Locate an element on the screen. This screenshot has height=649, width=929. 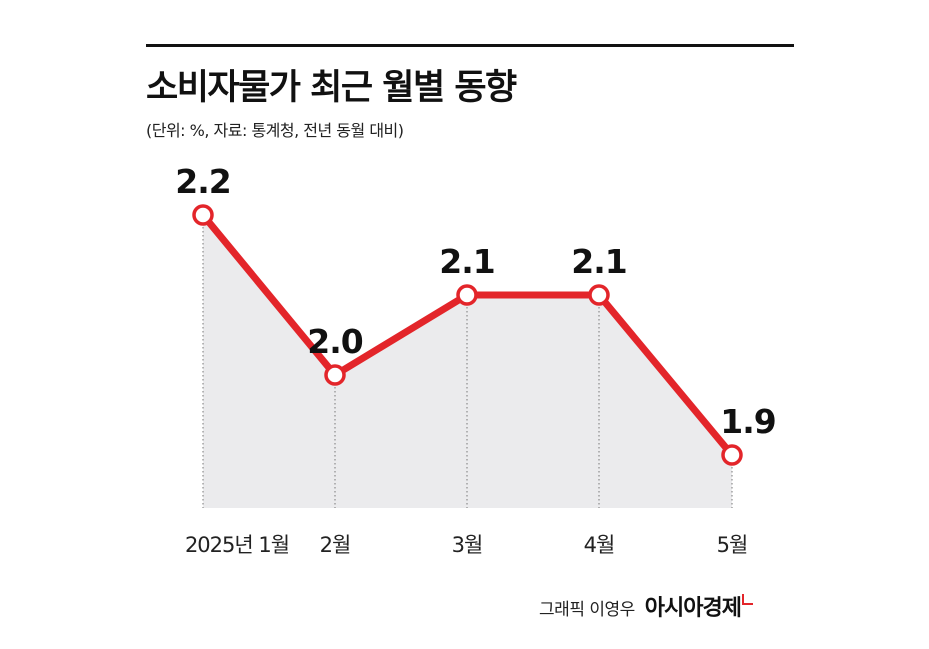
value-label-5: 1.9 is located at coordinates (747, 421).